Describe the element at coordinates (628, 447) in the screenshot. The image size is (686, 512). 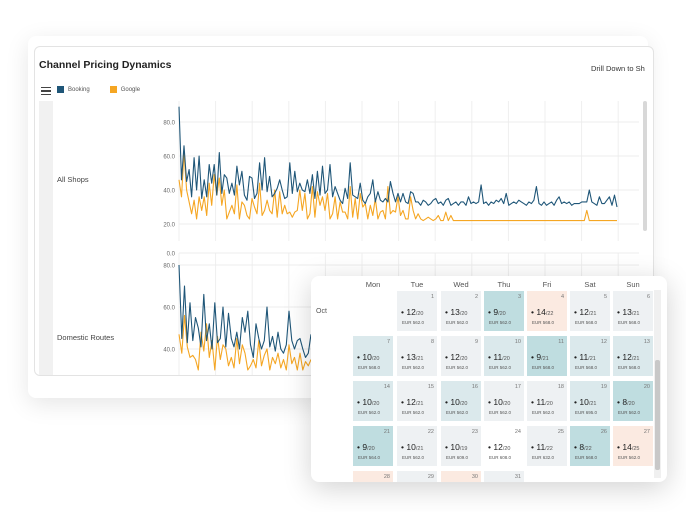
I see `day-price: • 14/25` at that location.